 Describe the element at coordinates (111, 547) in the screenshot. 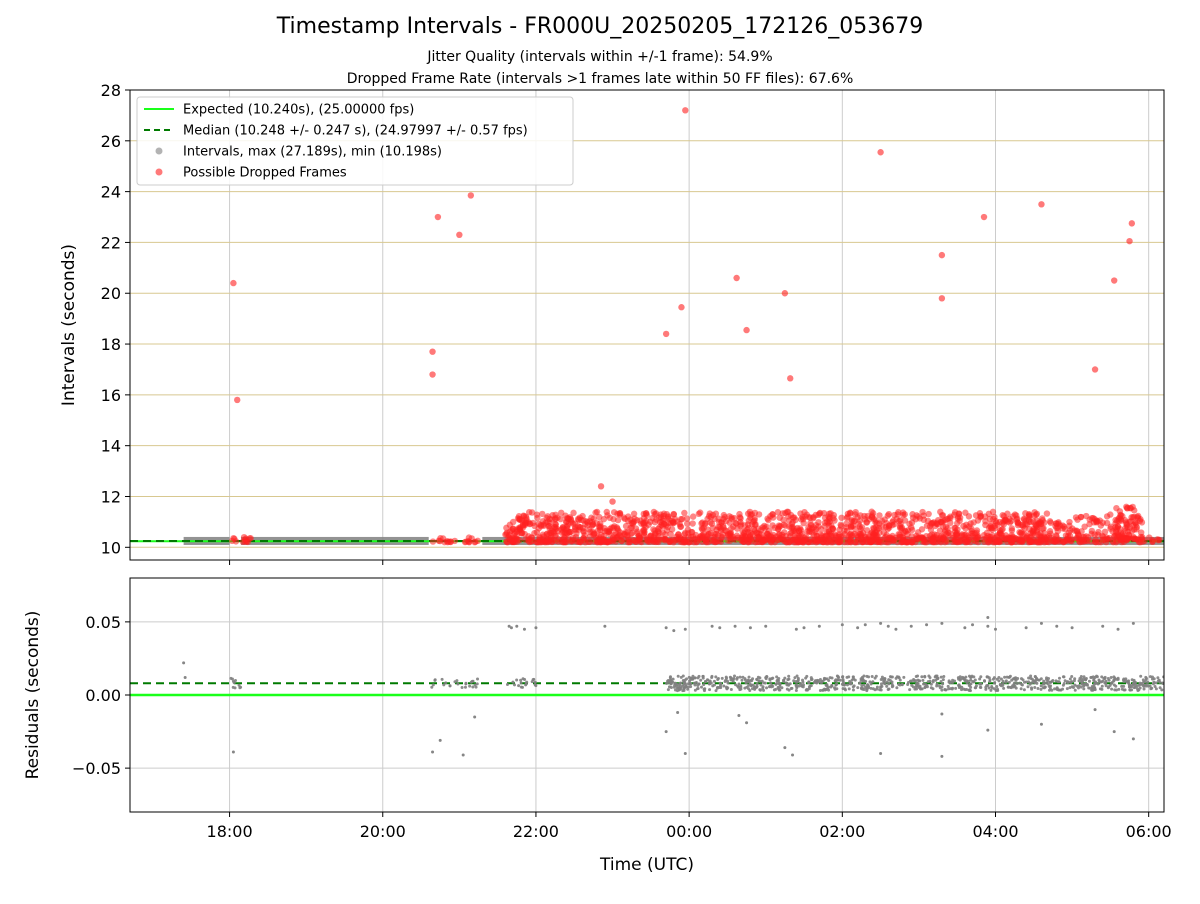

I see `top-ytick-label: 10` at that location.